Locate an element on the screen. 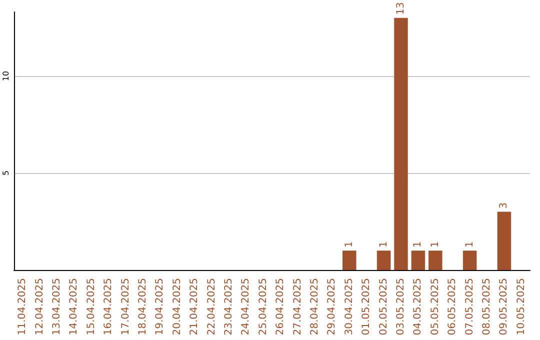  x-tick-label: 21.04.2025 is located at coordinates (194, 307).